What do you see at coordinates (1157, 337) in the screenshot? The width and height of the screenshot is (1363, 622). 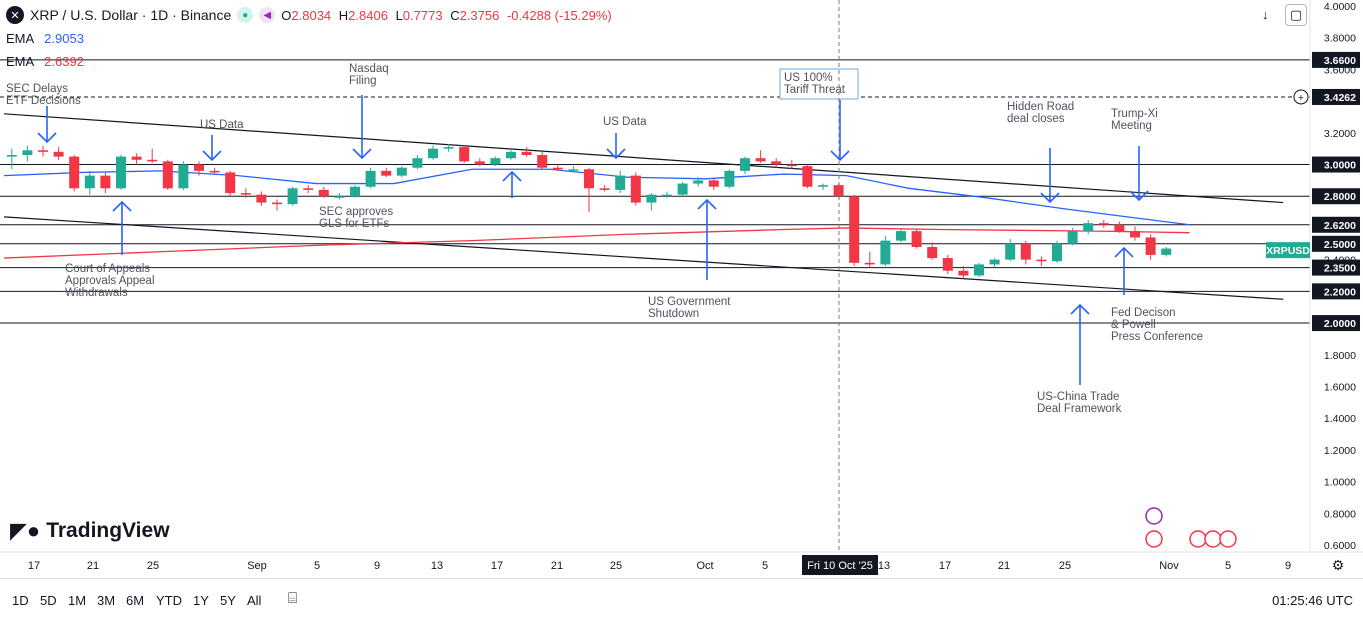 I see `annotation-line: Press Conference` at bounding box center [1157, 337].